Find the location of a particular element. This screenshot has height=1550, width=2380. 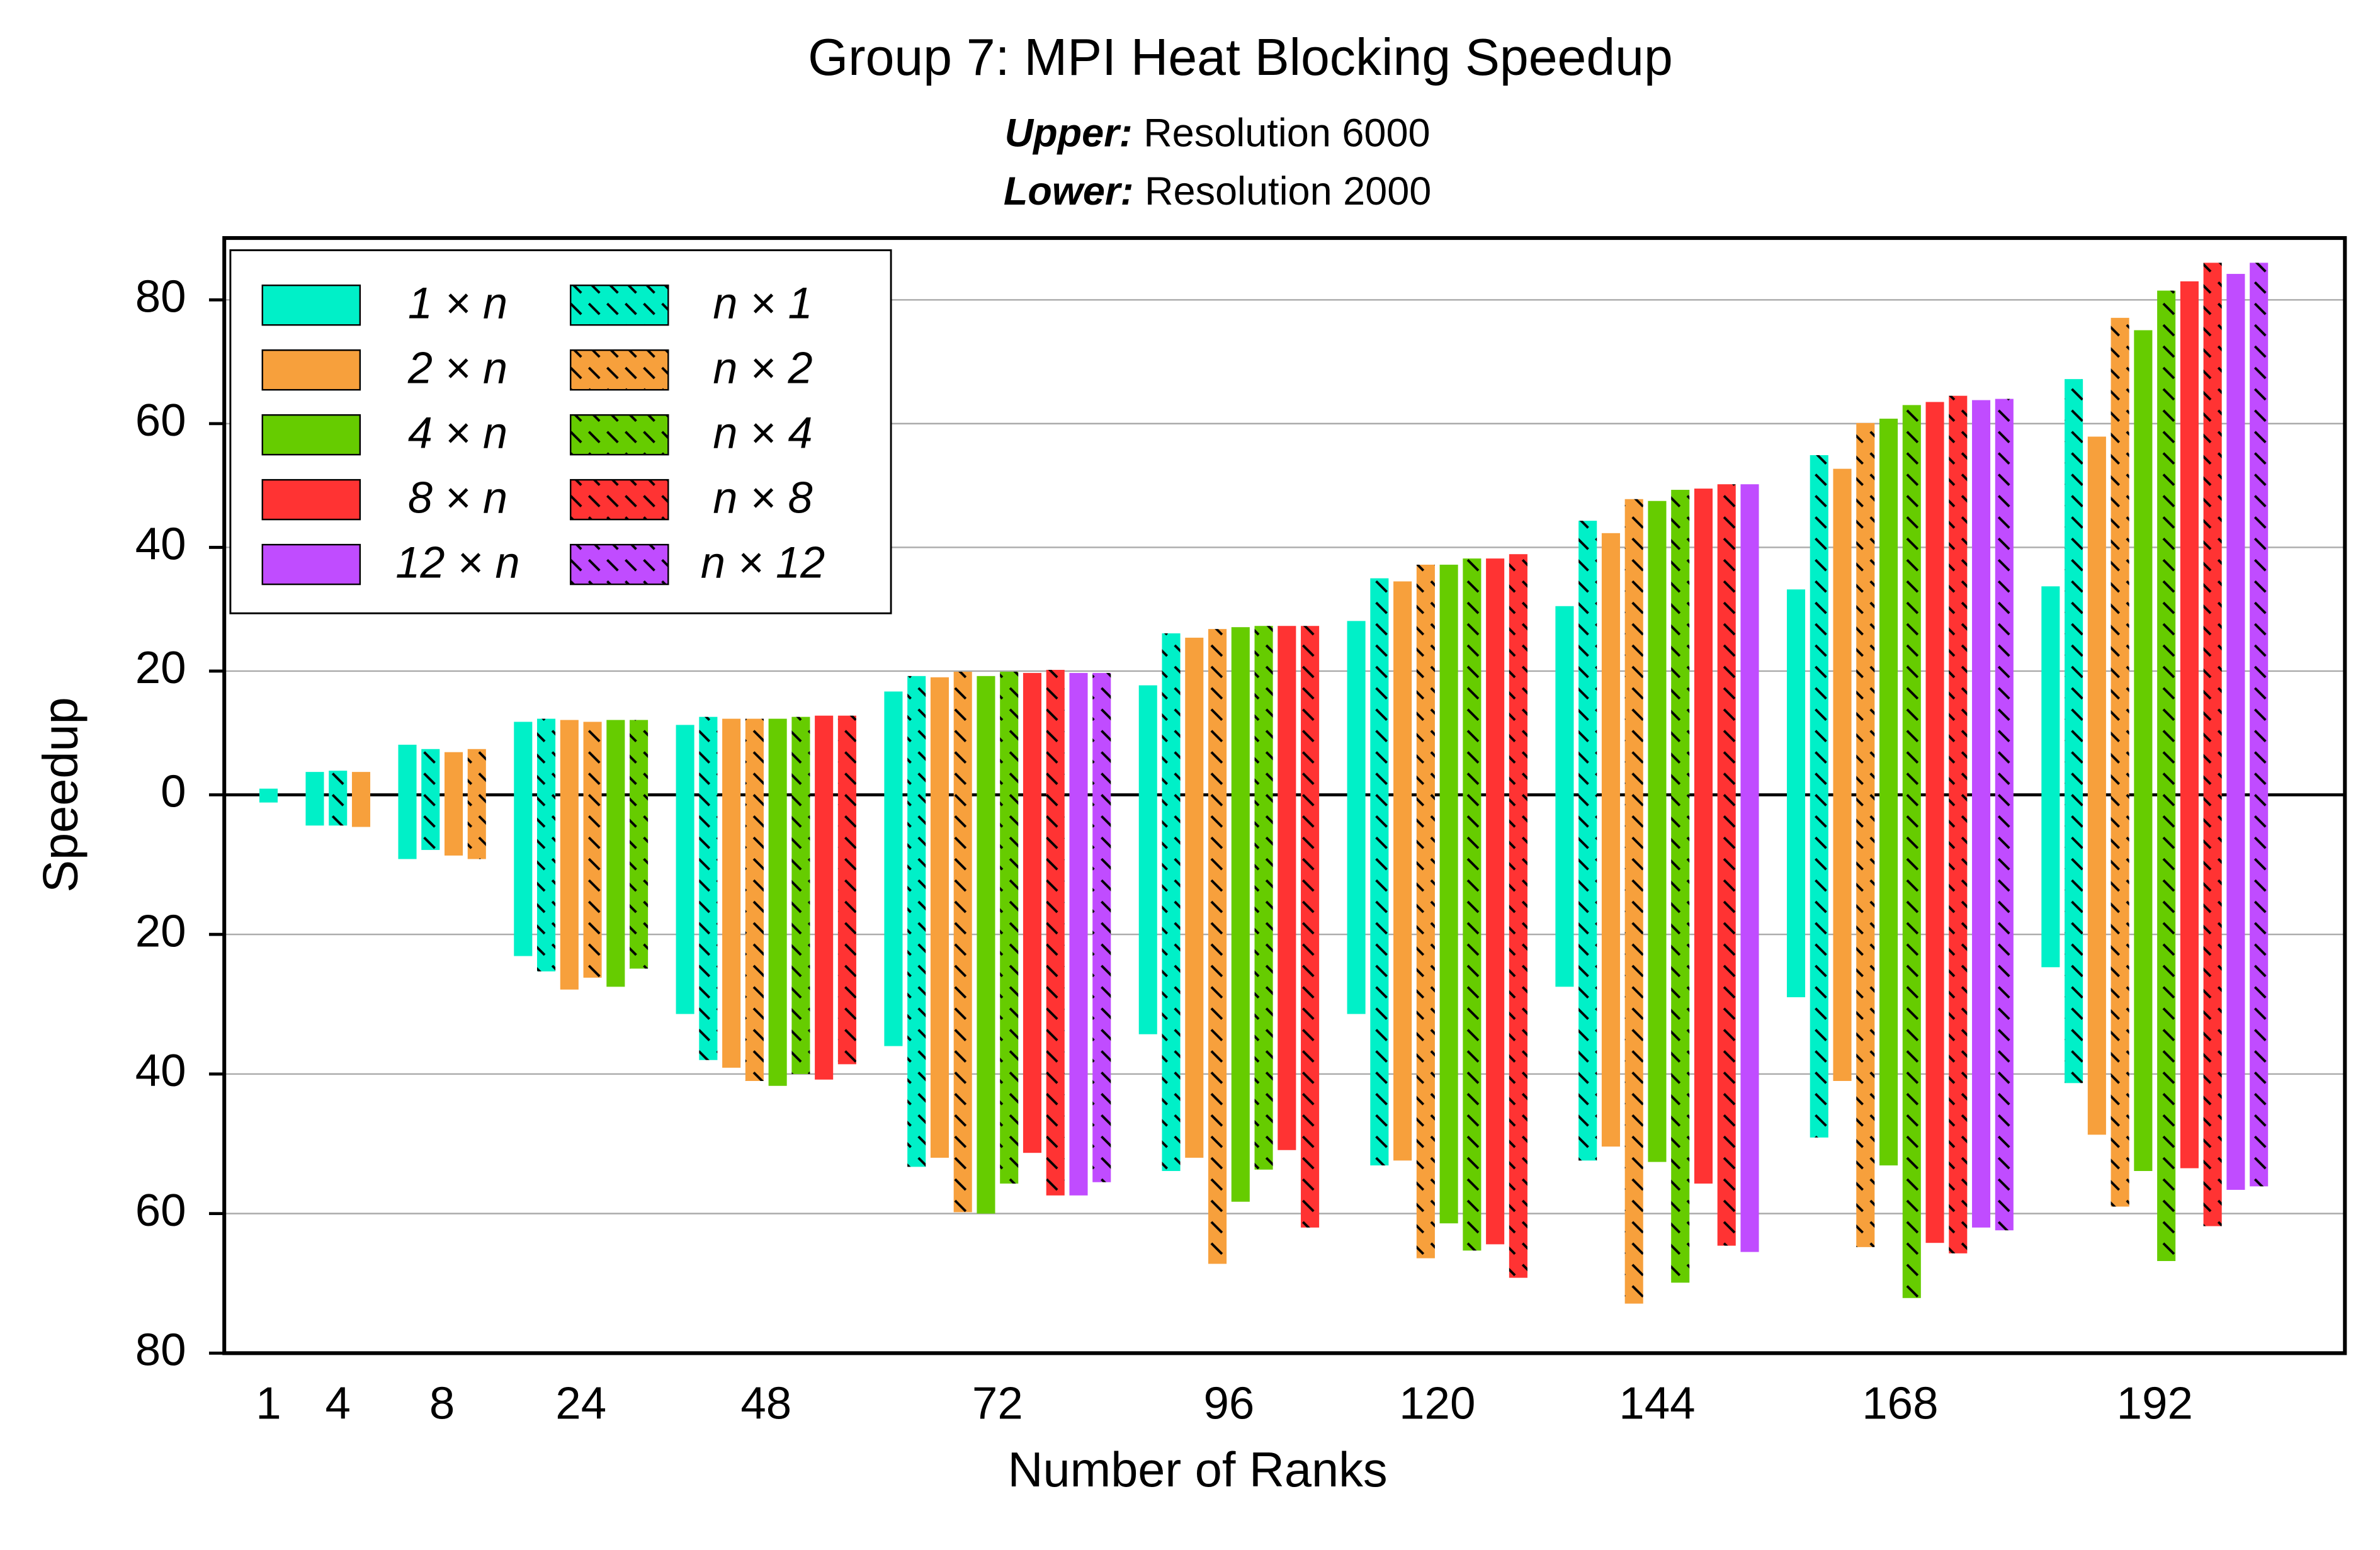

legend-label: n × 2 is located at coordinates (762, 368).